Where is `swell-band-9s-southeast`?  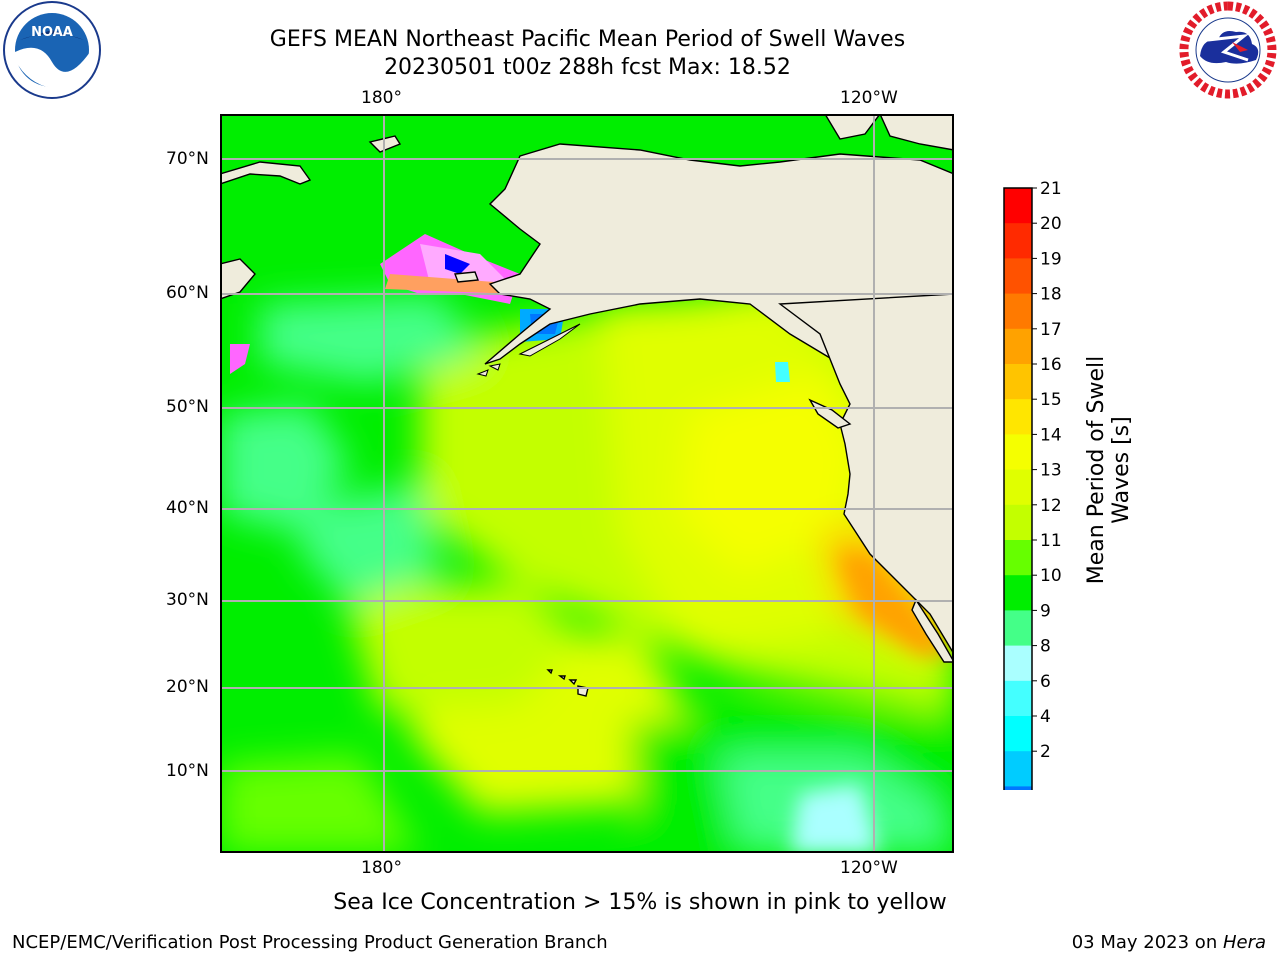 swell-band-9s-southeast is located at coordinates (835, 818).